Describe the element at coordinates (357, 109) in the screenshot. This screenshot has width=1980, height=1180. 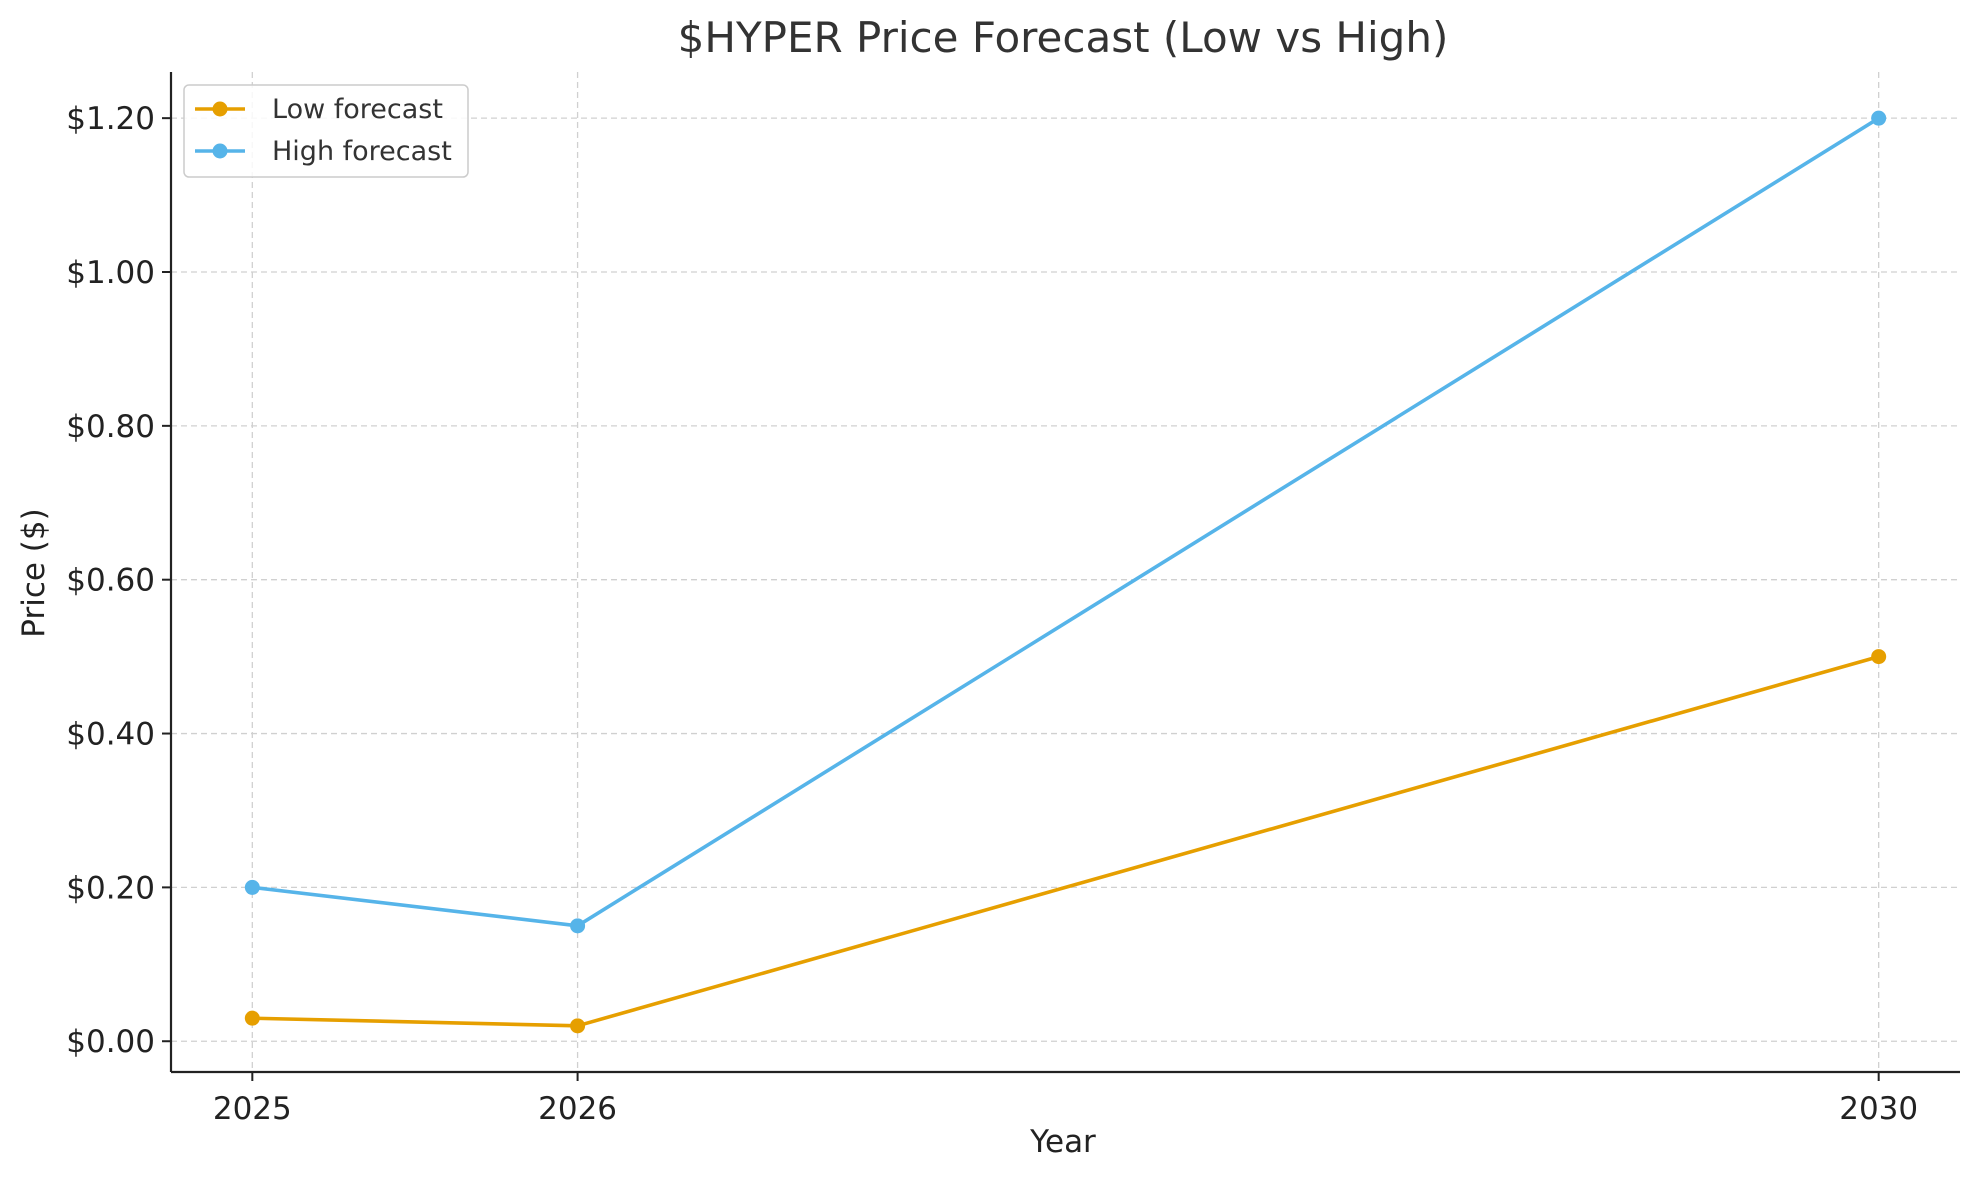
I see `legend-label: Low forecast` at that location.